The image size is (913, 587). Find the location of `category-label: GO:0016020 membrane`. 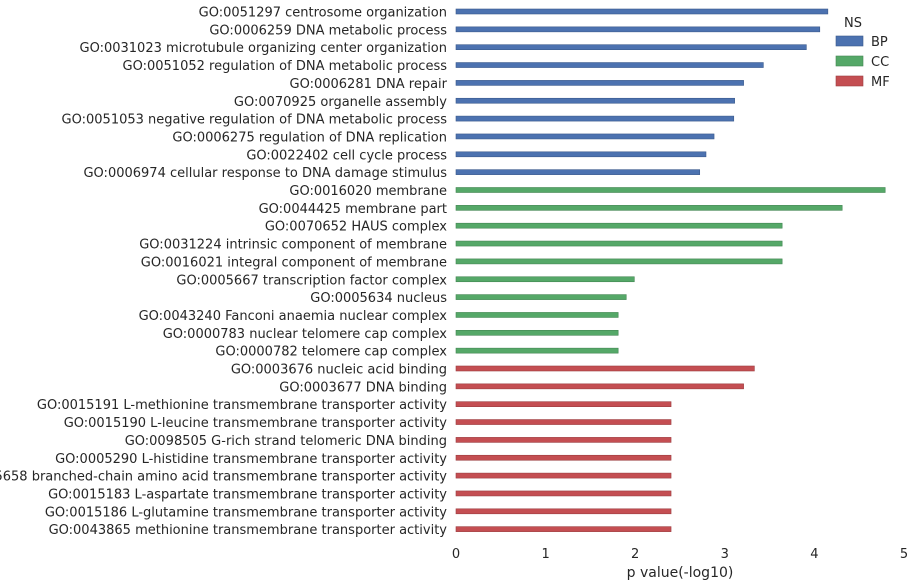

category-label: GO:0016020 membrane is located at coordinates (368, 191).